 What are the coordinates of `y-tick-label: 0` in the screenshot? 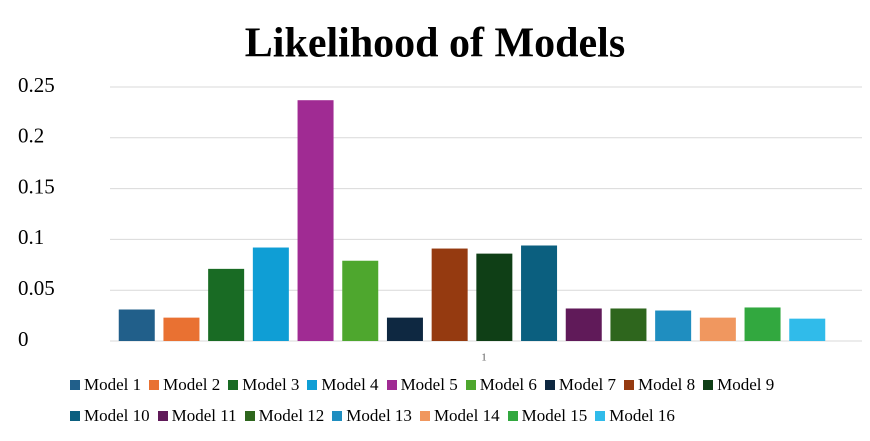 It's located at (23, 339).